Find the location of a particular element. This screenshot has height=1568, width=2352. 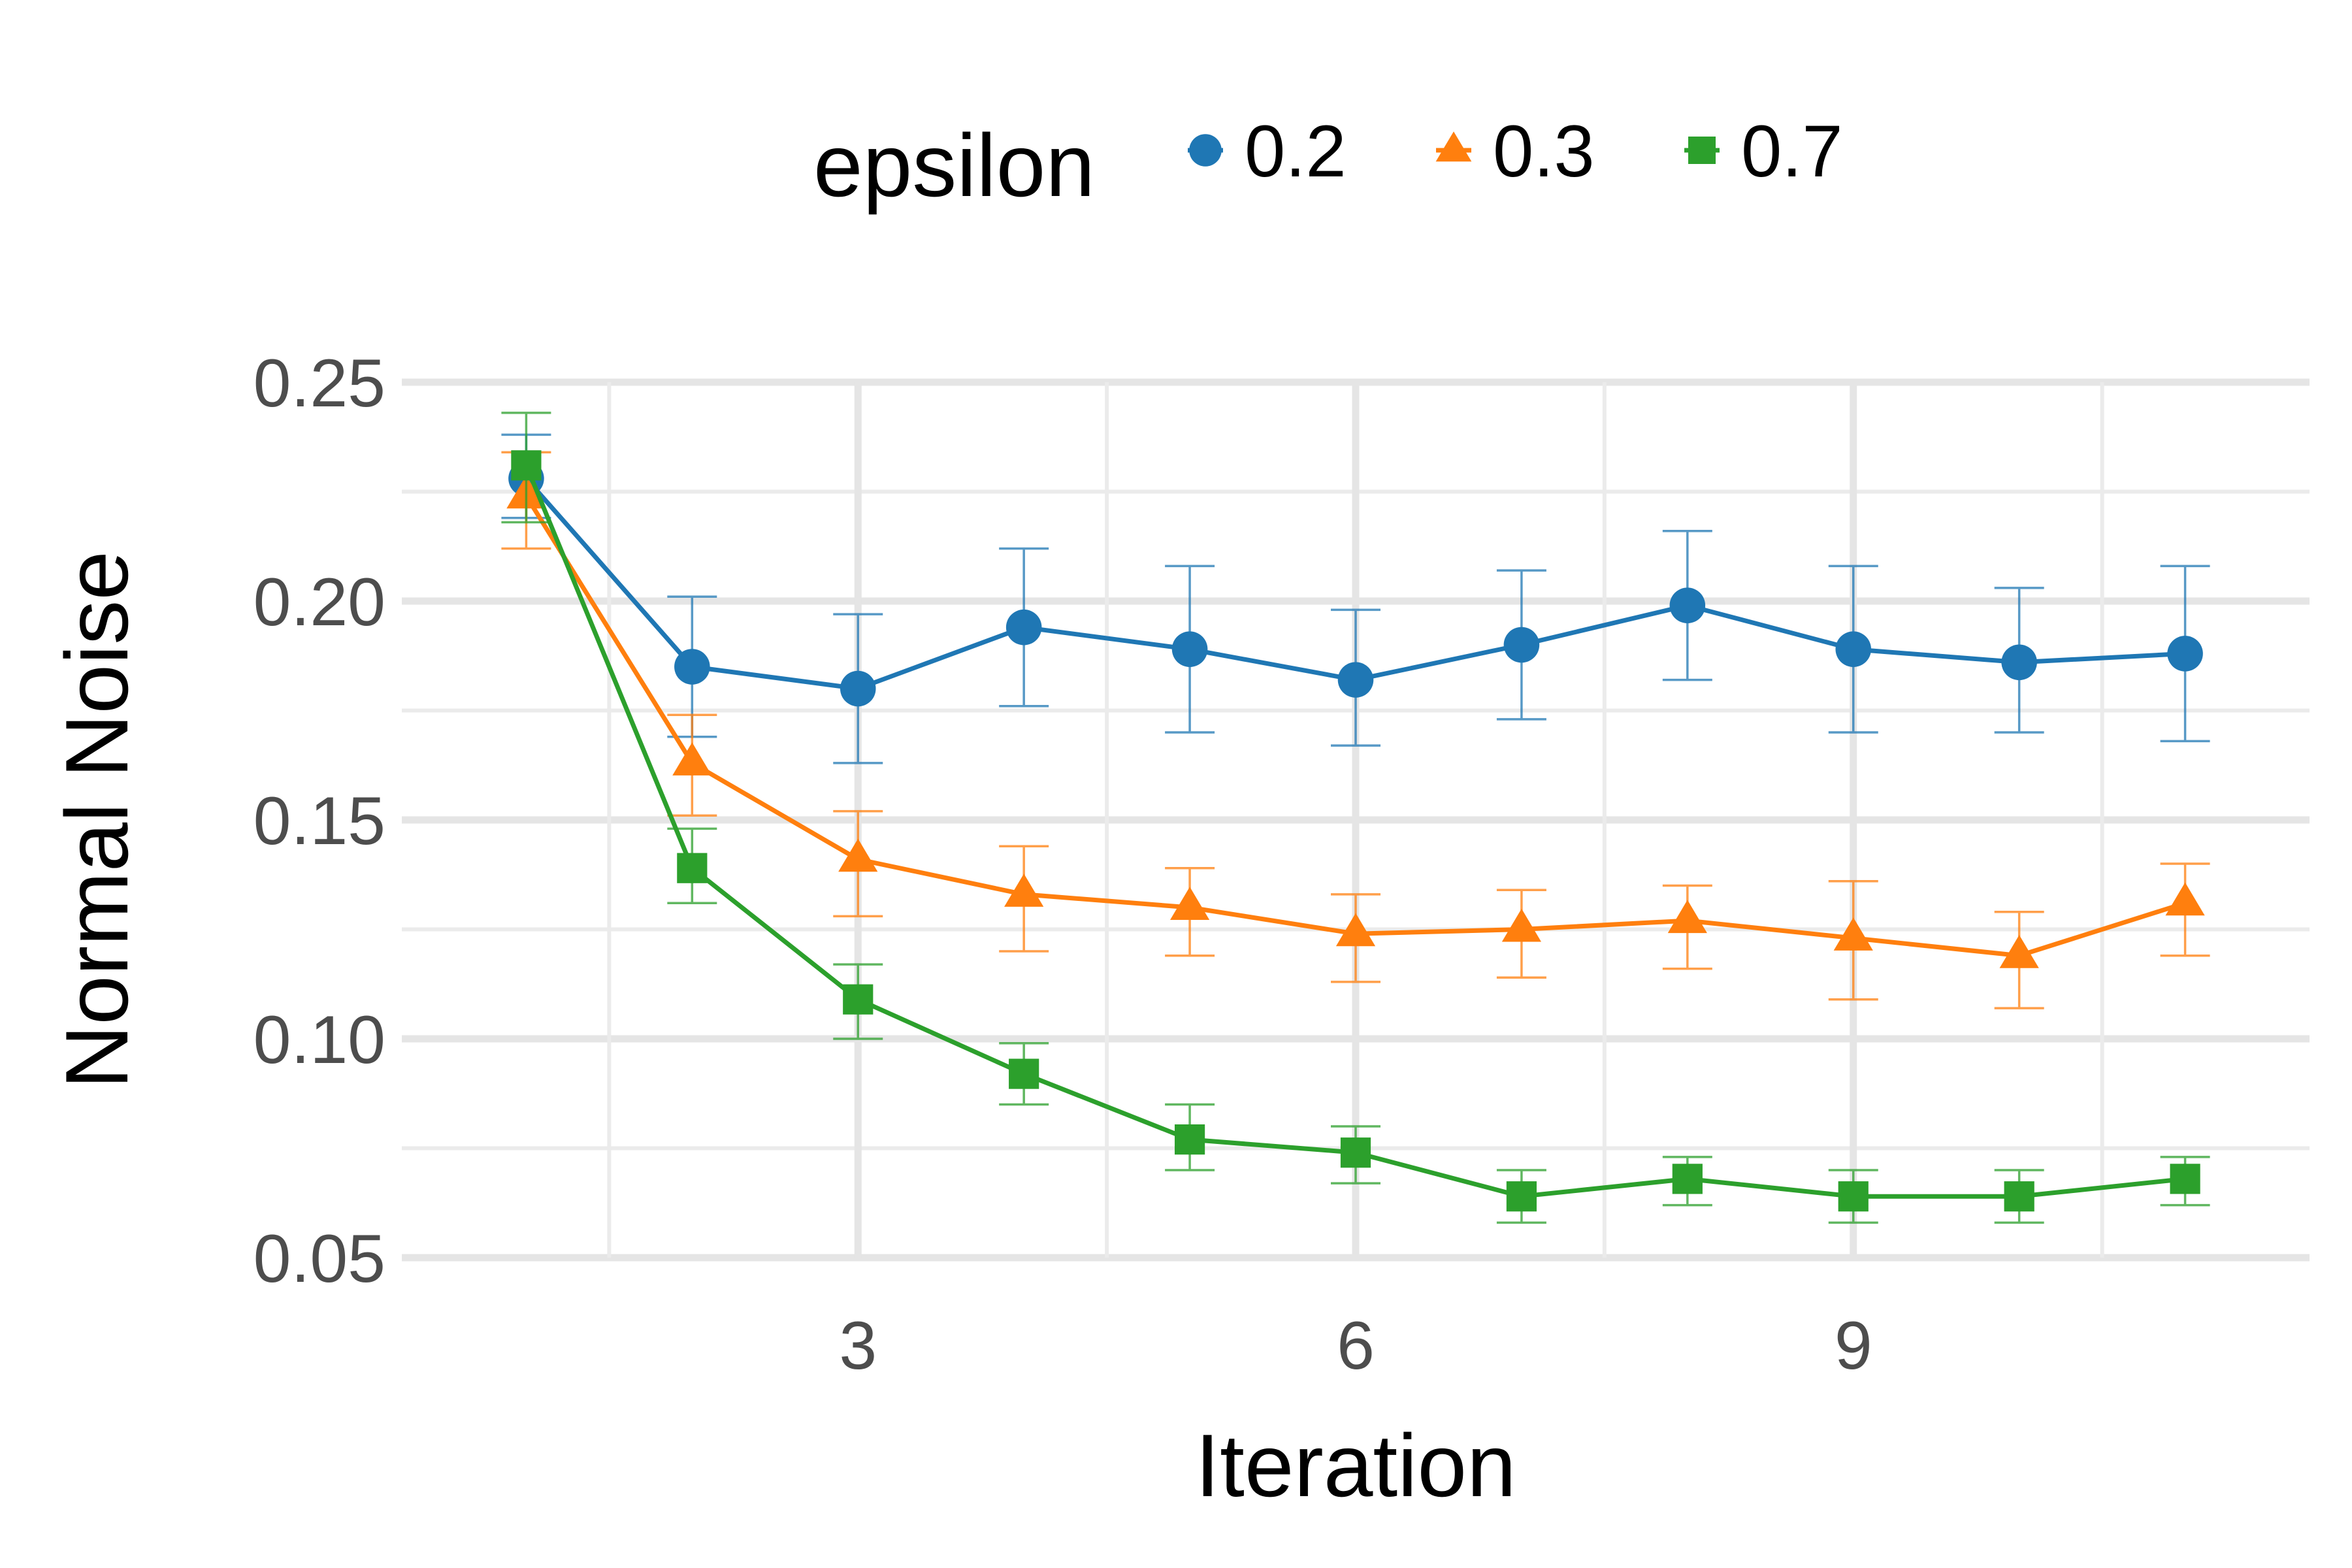

legend-label: 0.3 is located at coordinates (1544, 151).